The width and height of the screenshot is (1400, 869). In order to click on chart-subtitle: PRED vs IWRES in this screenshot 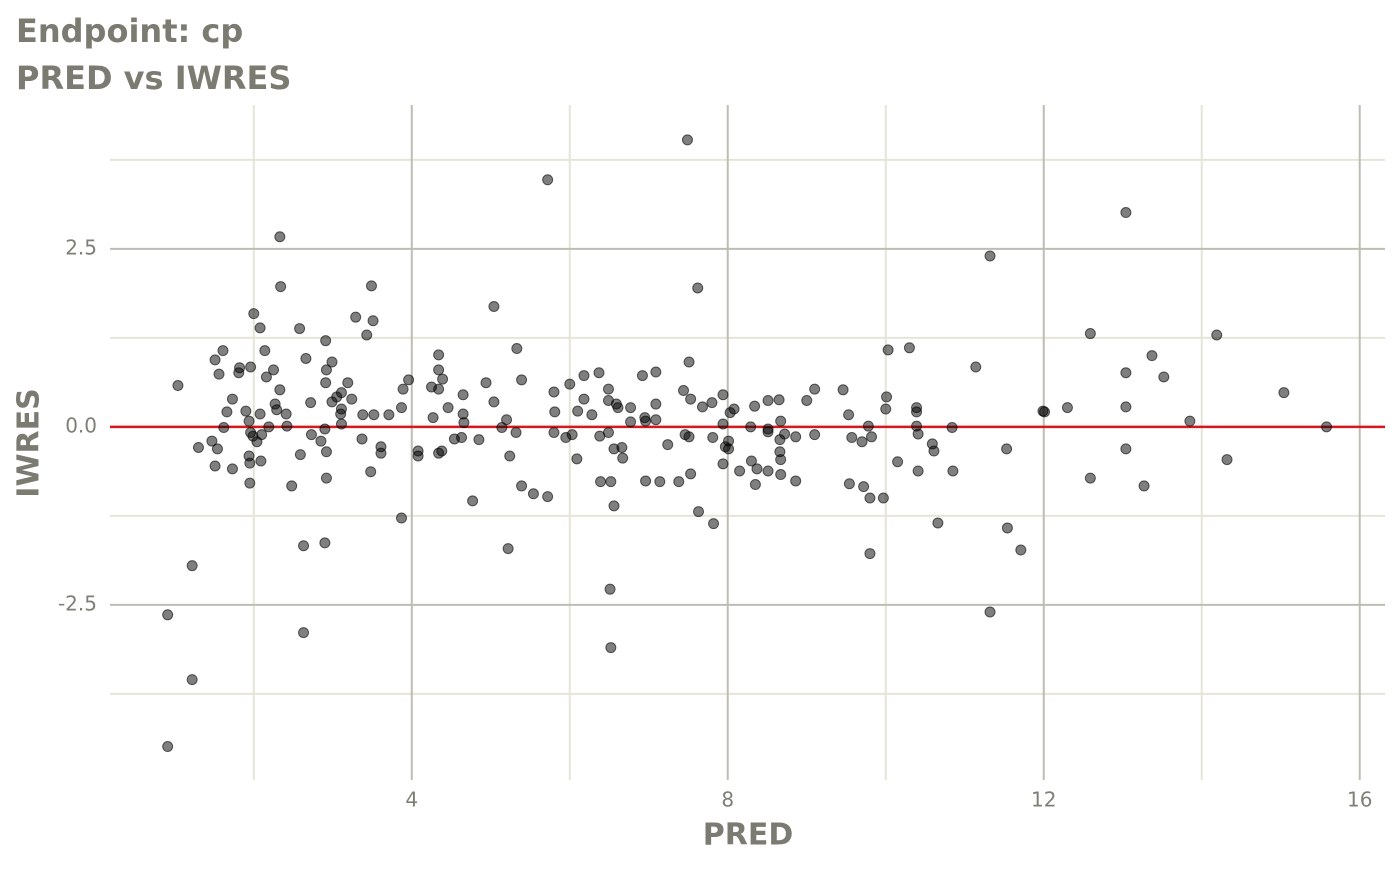, I will do `click(153, 78)`.